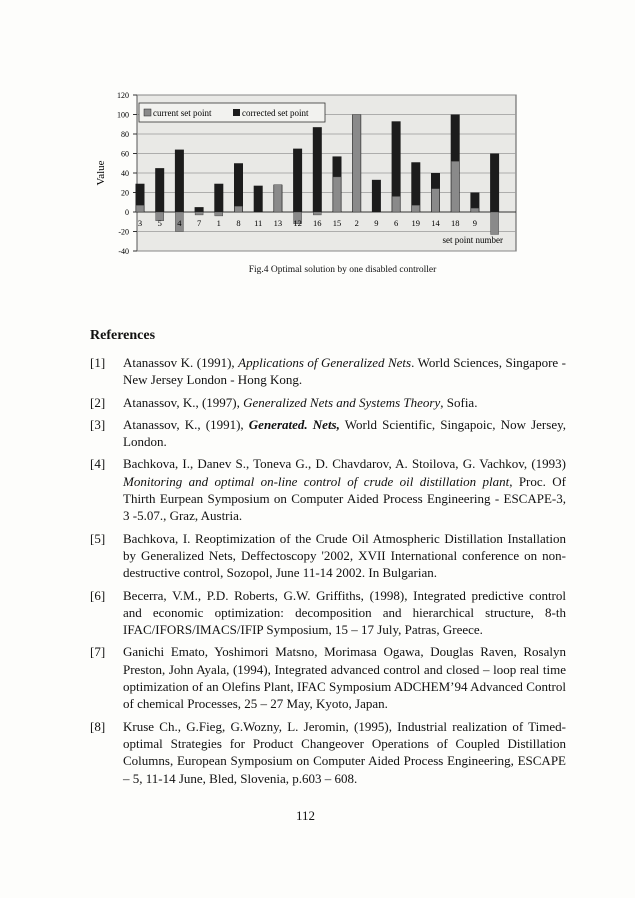 This screenshot has width=635, height=898. Describe the element at coordinates (125, 173) in the screenshot. I see `y-tick-label: 40` at that location.